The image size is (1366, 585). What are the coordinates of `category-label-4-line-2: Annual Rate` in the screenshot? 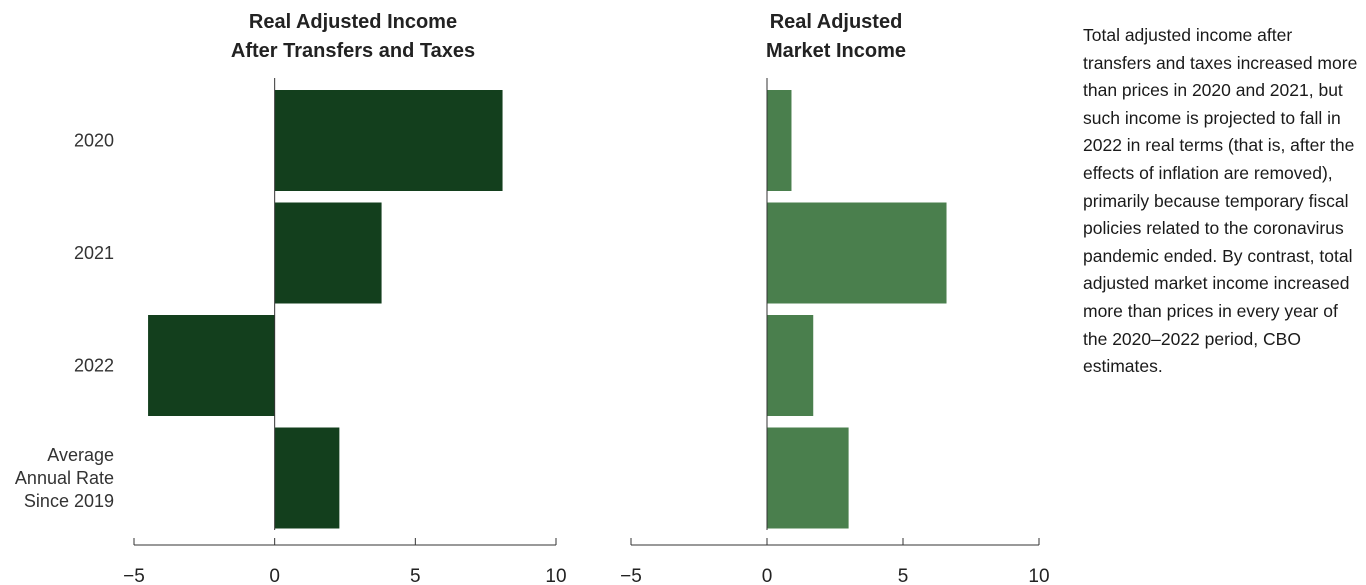 It's located at (64, 478).